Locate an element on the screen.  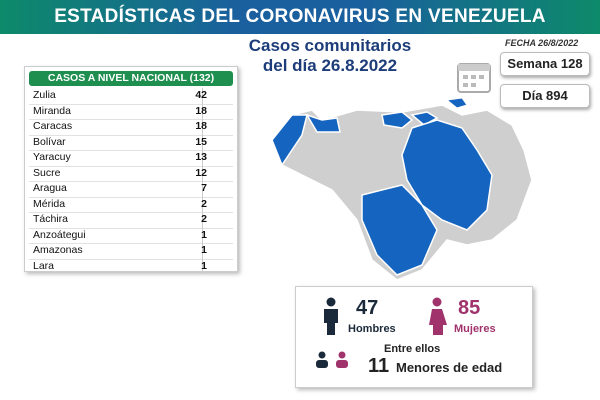
case-count: 7 is located at coordinates (204, 188).